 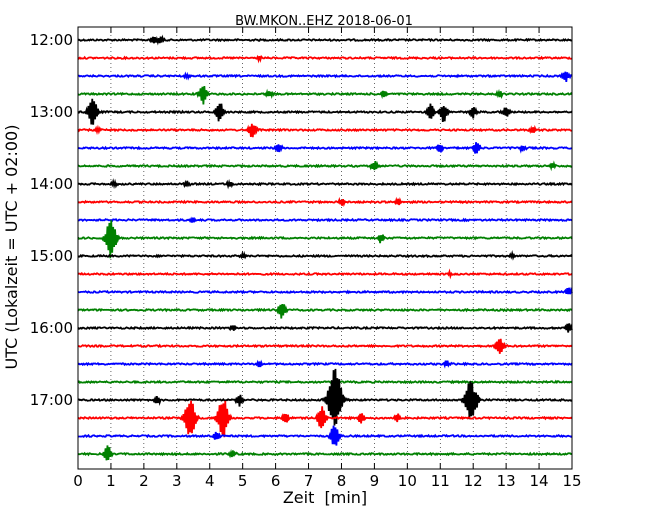 What do you see at coordinates (51, 328) in the screenshot?
I see `y-tick-label: 16:00` at bounding box center [51, 328].